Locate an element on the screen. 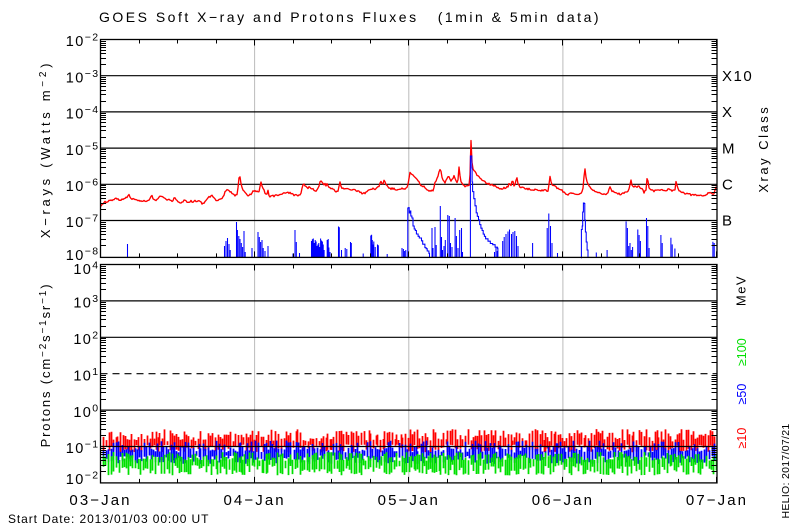 This screenshot has height=530, width=800. svg-text: 05−Jan is located at coordinates (409, 500).